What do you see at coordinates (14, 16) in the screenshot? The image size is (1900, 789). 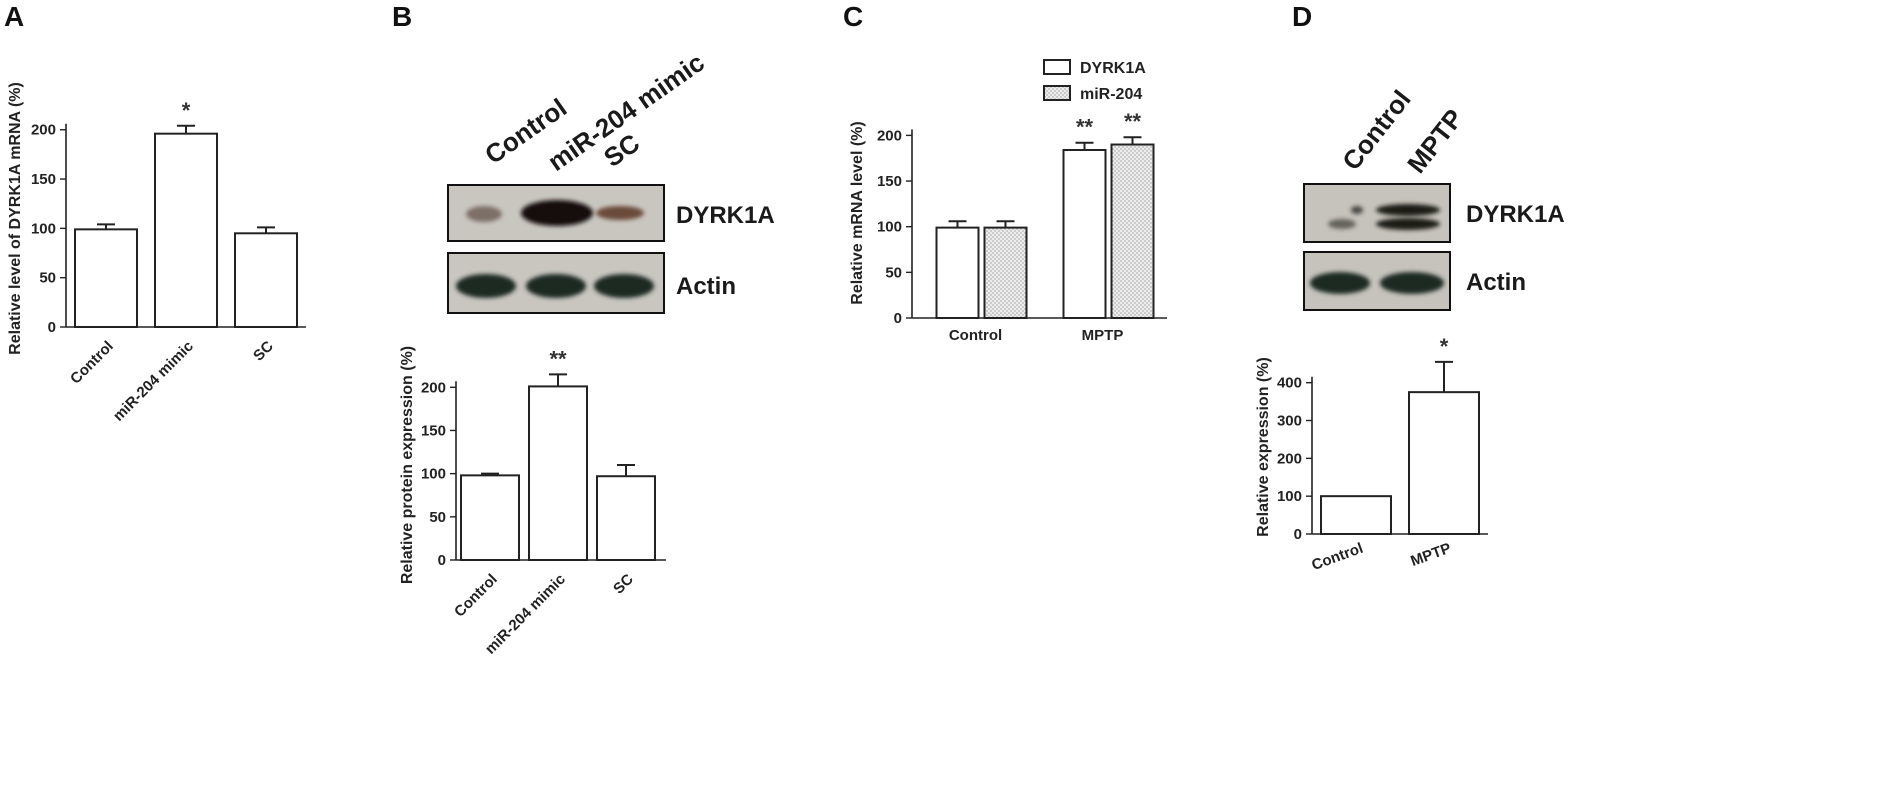 I see `panel-letter-a: A` at bounding box center [14, 16].